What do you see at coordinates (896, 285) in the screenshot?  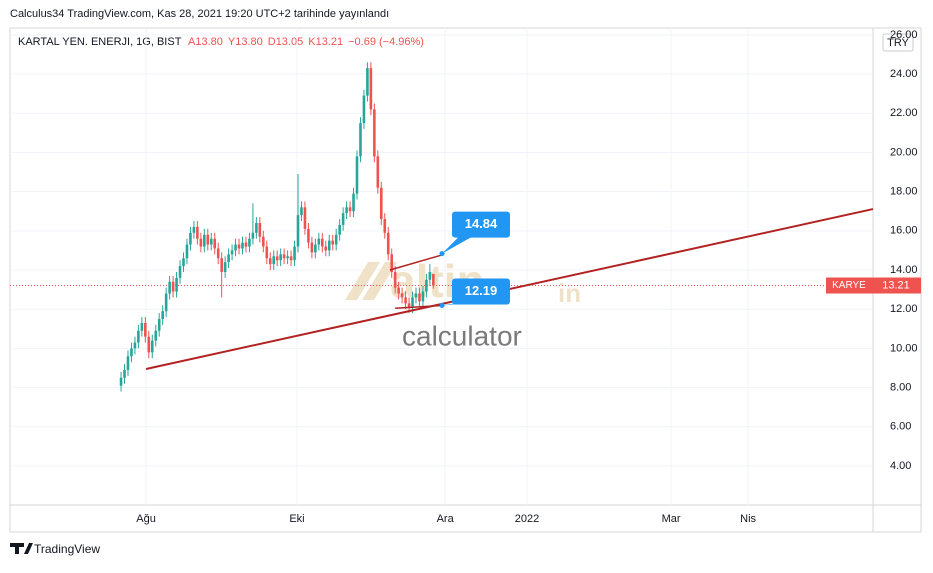 I see `price-value: 13.21` at bounding box center [896, 285].